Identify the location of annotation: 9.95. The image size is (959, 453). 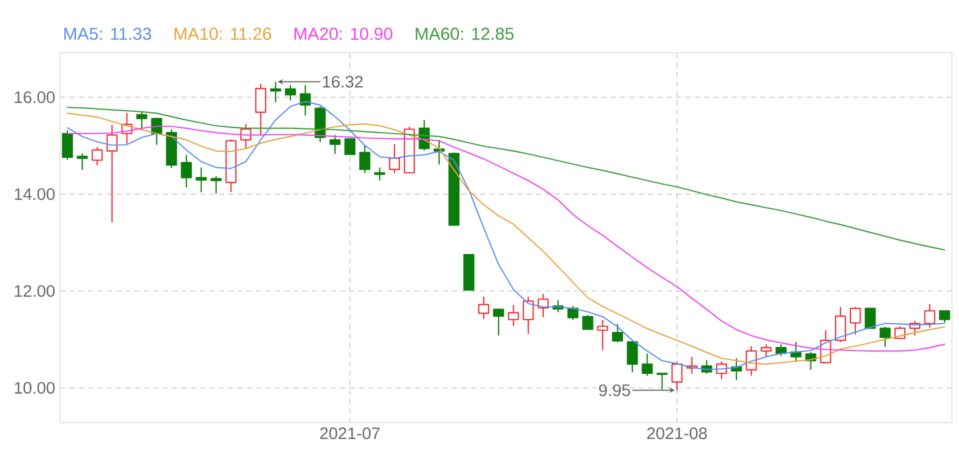
(614, 390).